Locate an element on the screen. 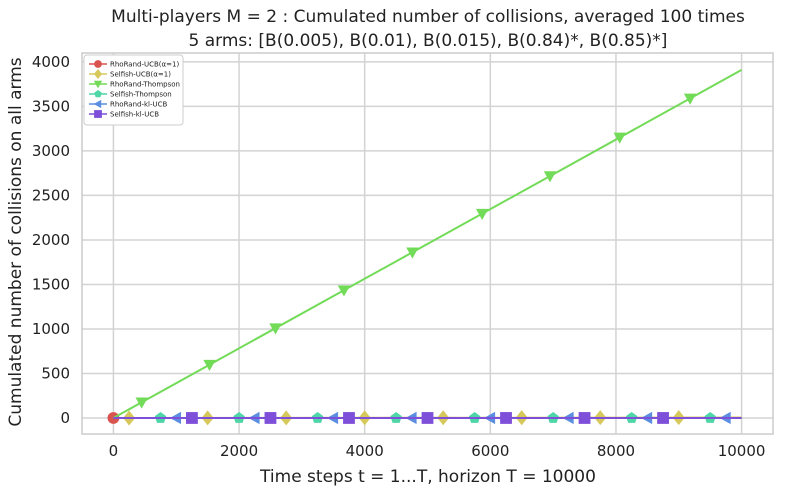 The height and width of the screenshot is (495, 789). y-tick-label: 500 is located at coordinates (55, 373).